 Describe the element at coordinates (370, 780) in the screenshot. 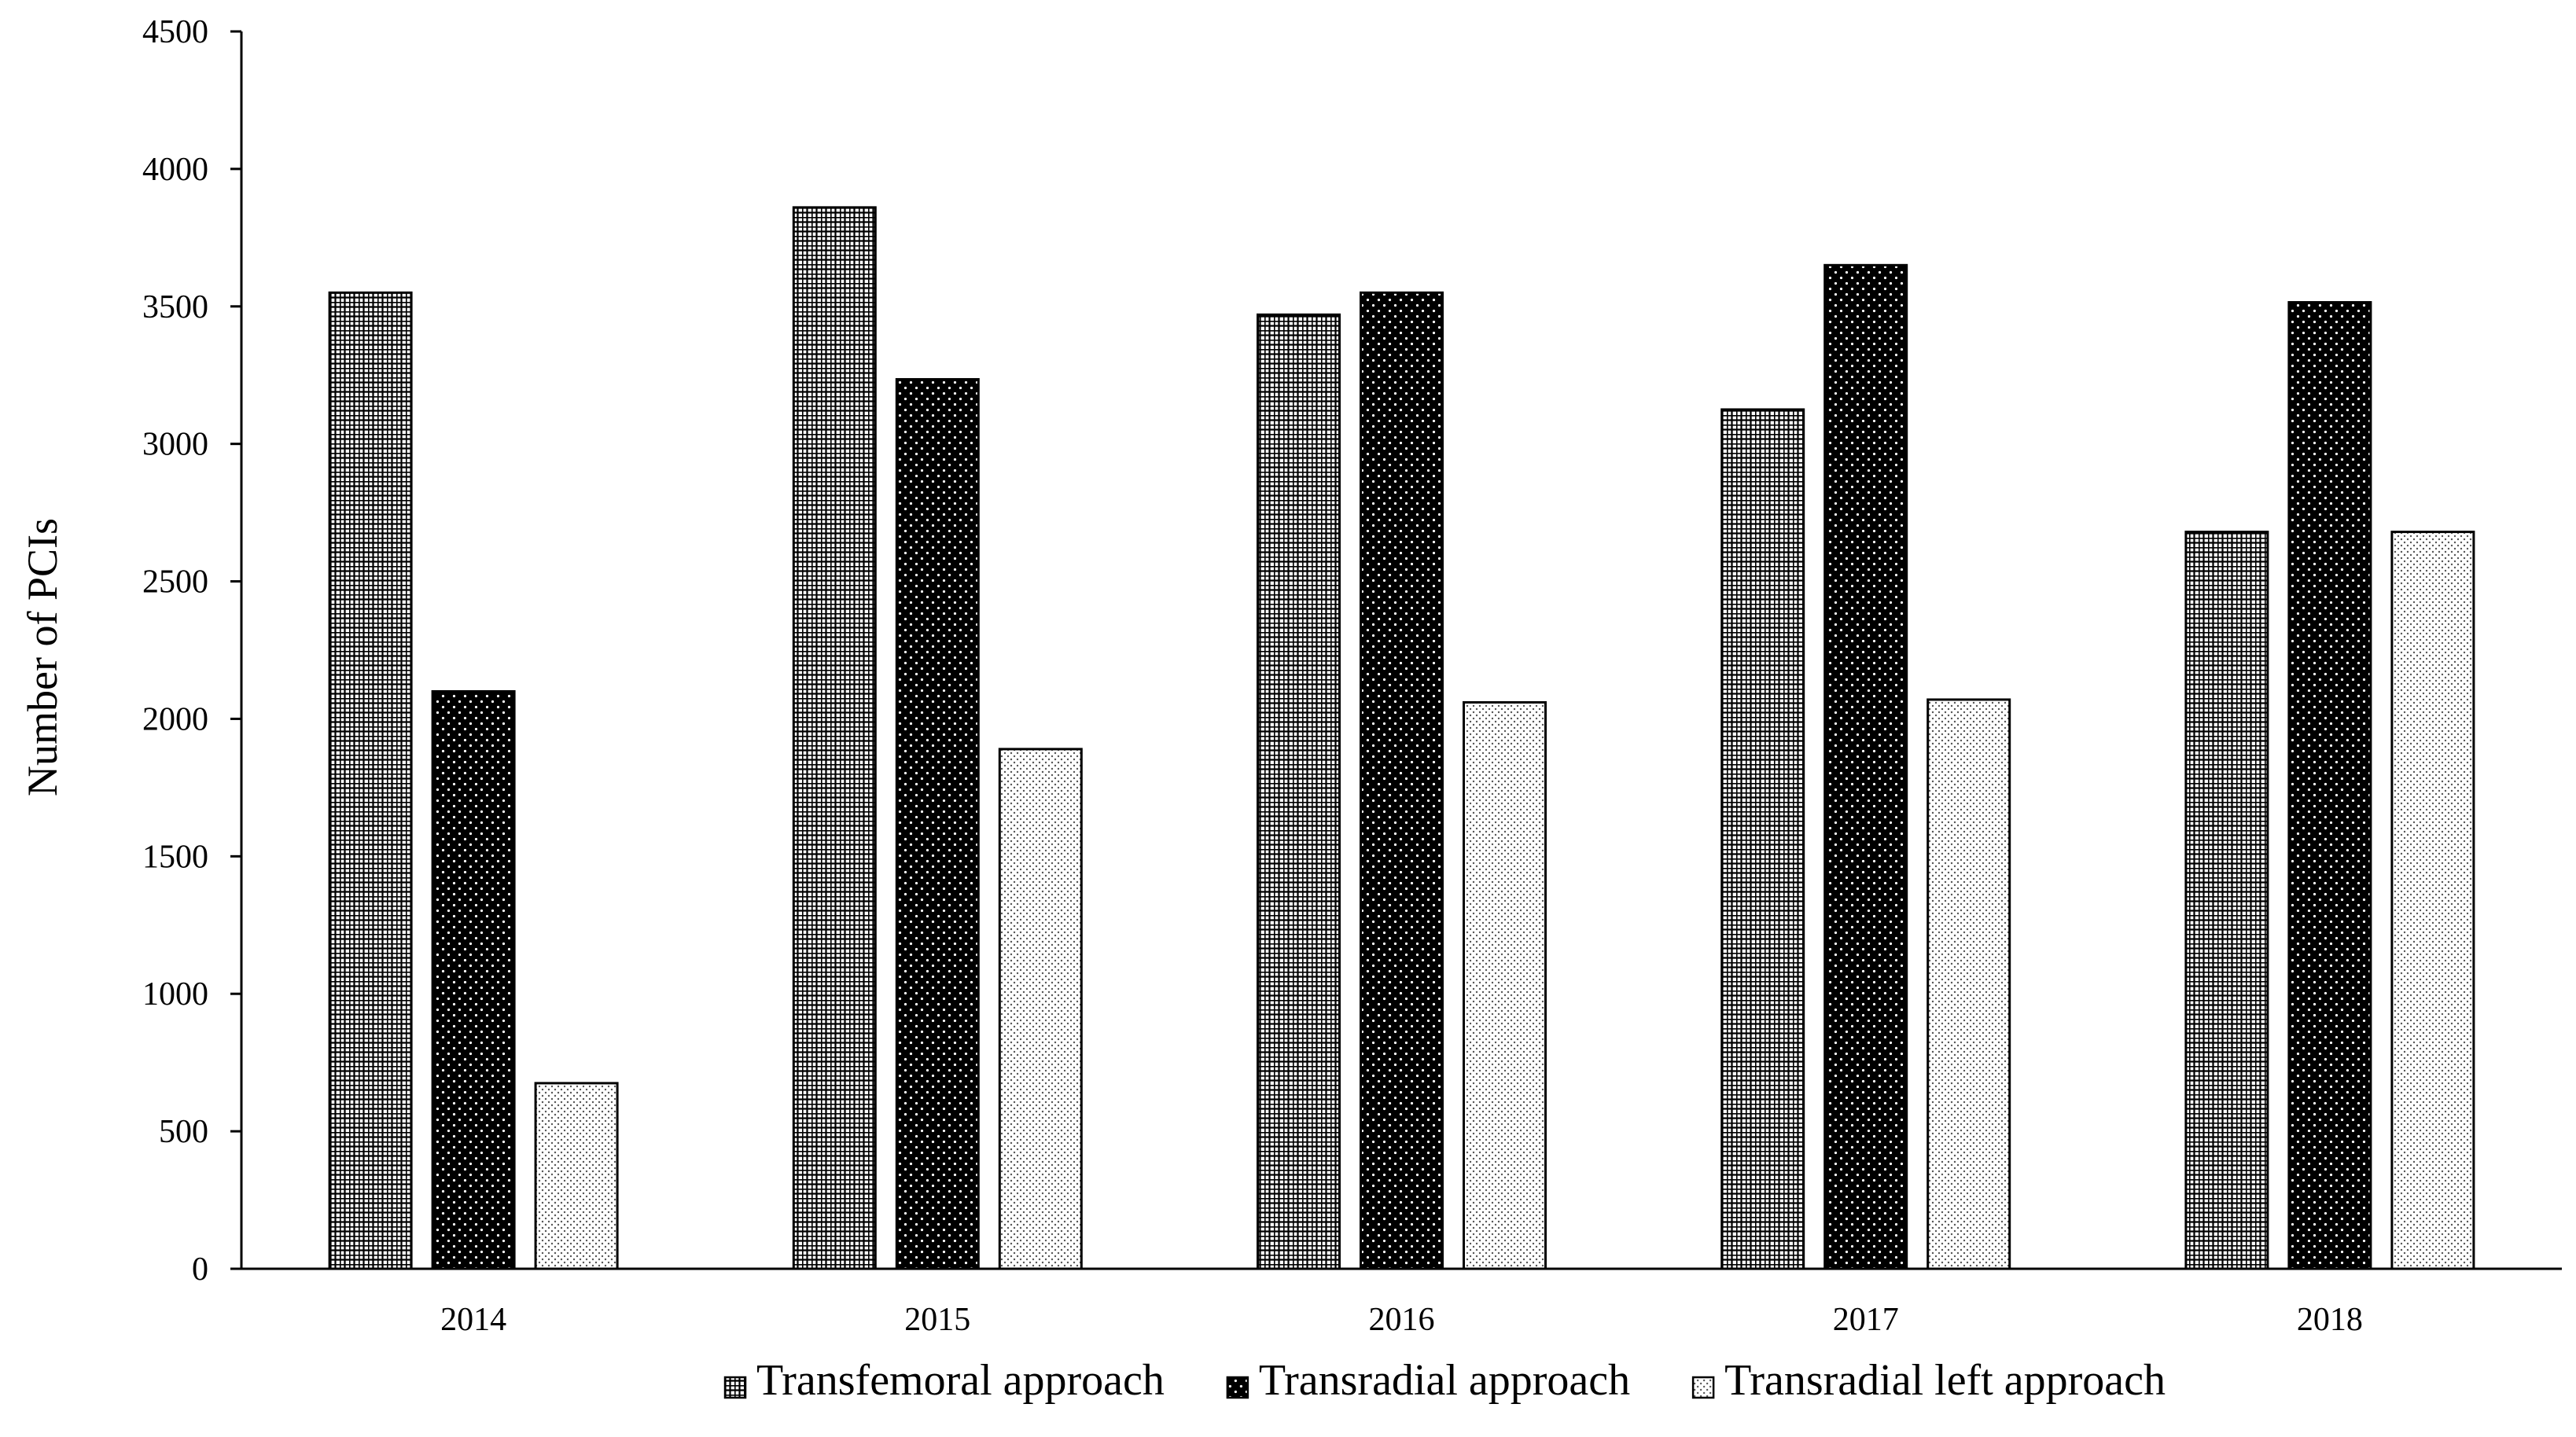

I see `bar-transfemoral-approach-2014` at that location.